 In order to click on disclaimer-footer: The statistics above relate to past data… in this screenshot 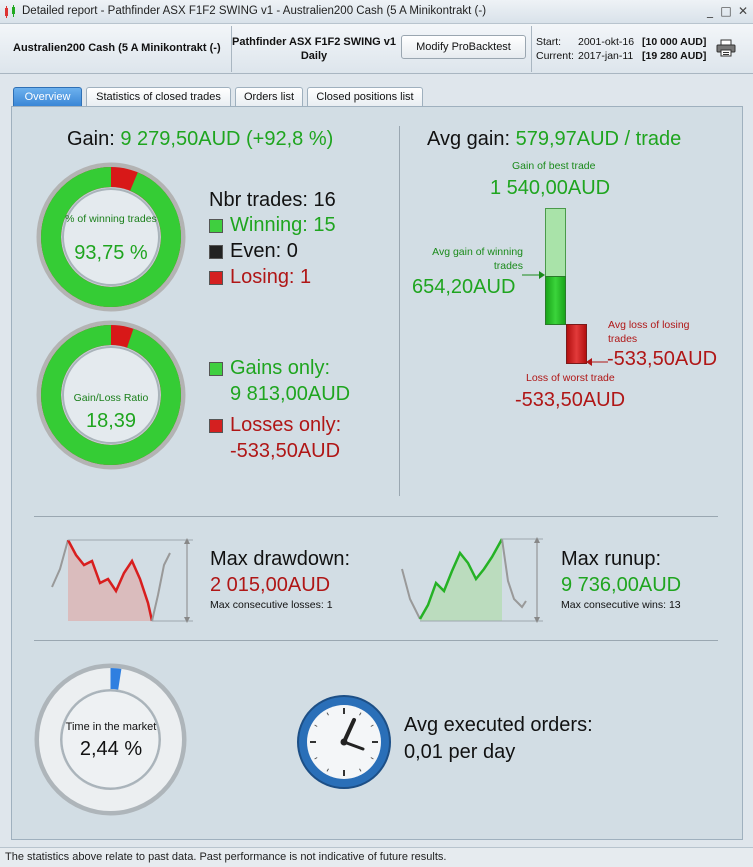, I will do `click(376, 857)`.